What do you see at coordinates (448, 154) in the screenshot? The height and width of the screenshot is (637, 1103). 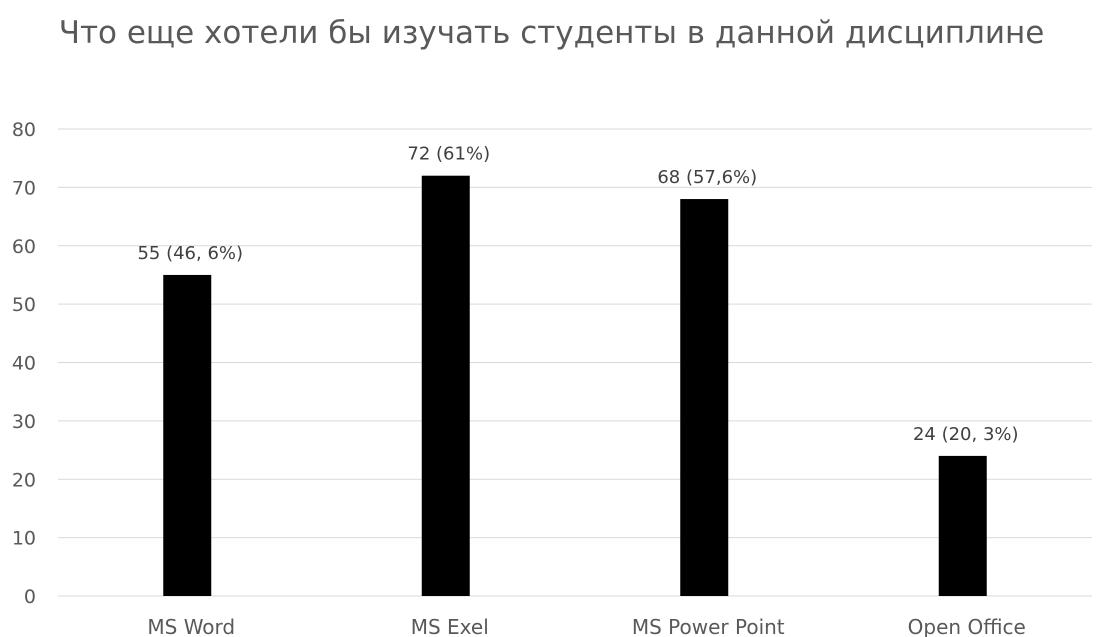 I see `data-label-2: 72 (61%)` at bounding box center [448, 154].